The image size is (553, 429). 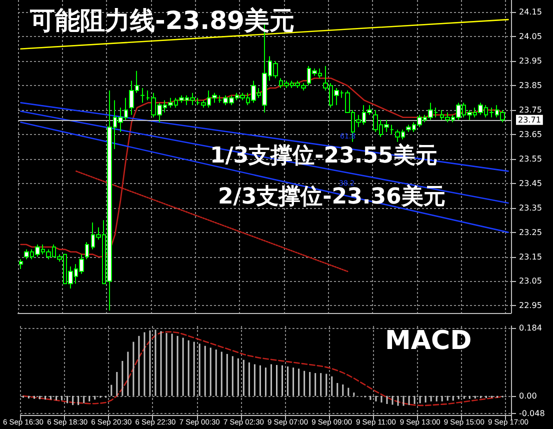 What do you see at coordinates (530, 110) in the screenshot?
I see `y-tick-label: 23.75` at bounding box center [530, 110].